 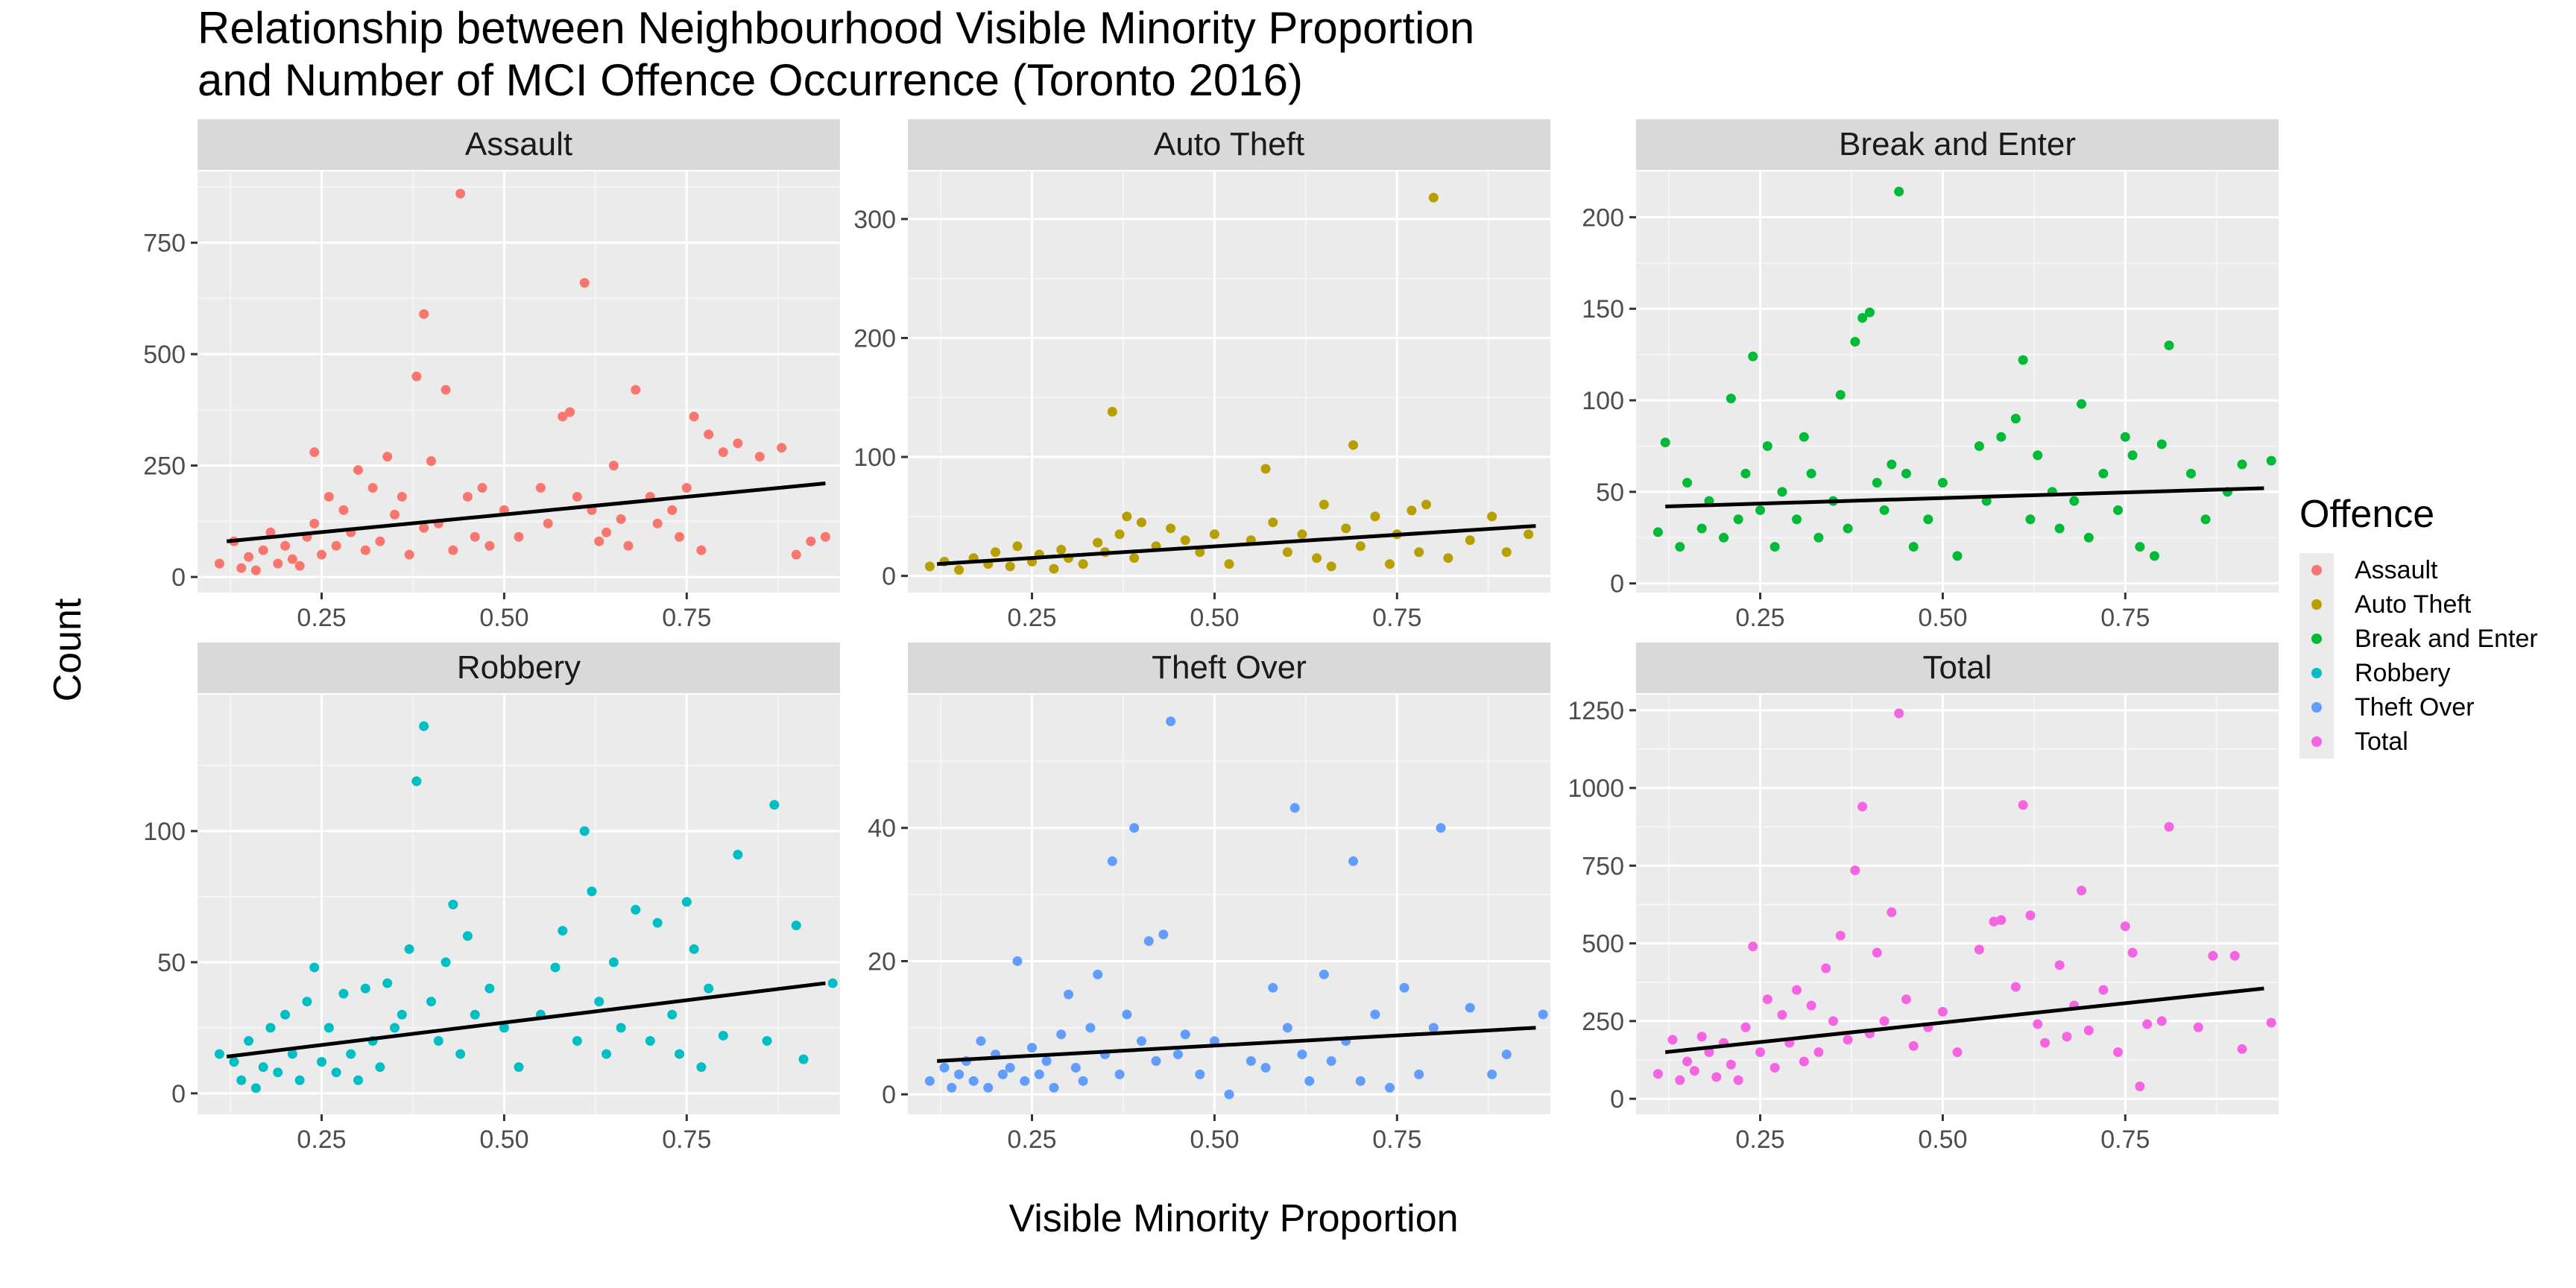 What do you see at coordinates (519, 905) in the screenshot?
I see `panel-background` at bounding box center [519, 905].